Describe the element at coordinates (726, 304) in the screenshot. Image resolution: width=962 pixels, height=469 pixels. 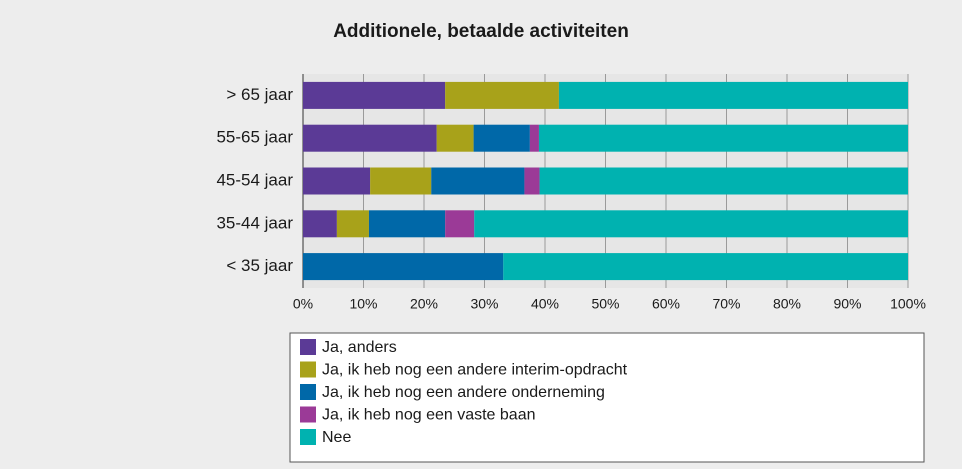
I see `x-tick-label: 70%` at that location.